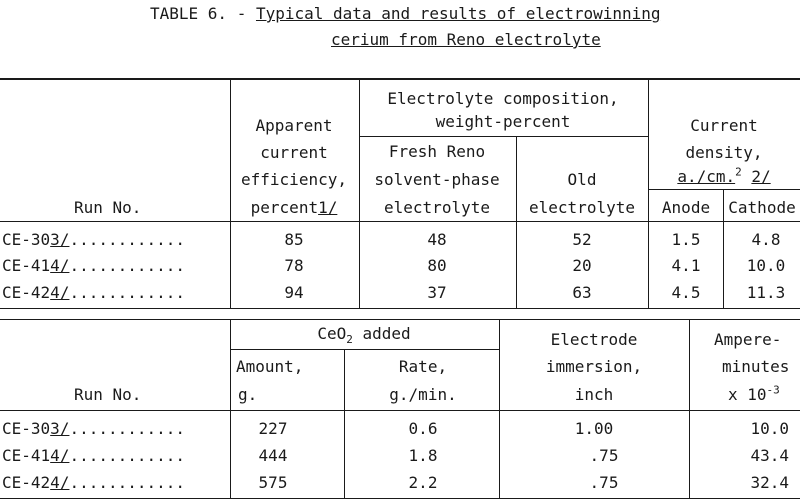  Describe the element at coordinates (582, 292) in the screenshot. I see `old-cell: 63` at that location.